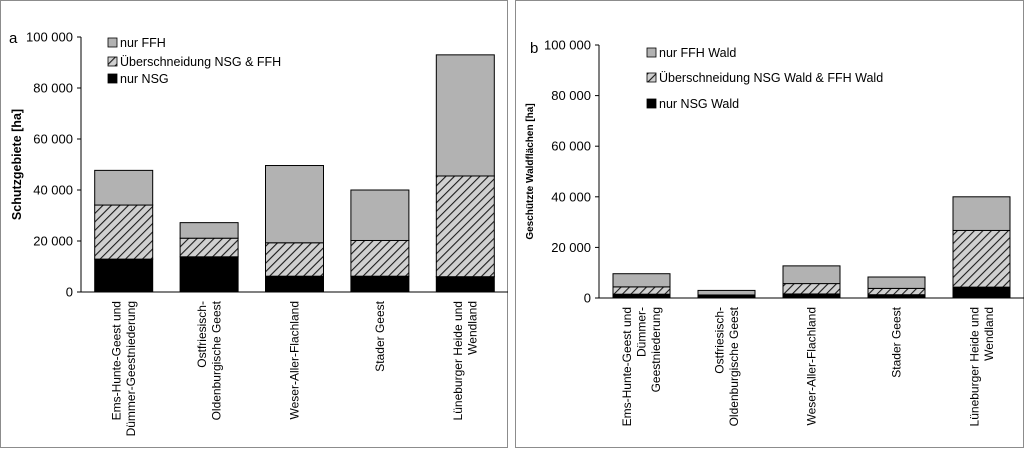  I want to click on legend-swatch-nur-ffh-wald, so click(651, 52).